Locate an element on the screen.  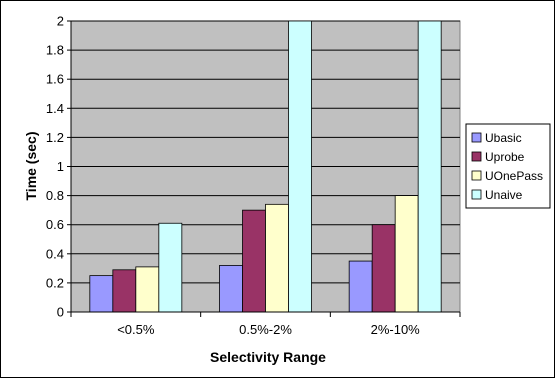
legend-swatch-ubasic is located at coordinates (476, 137).